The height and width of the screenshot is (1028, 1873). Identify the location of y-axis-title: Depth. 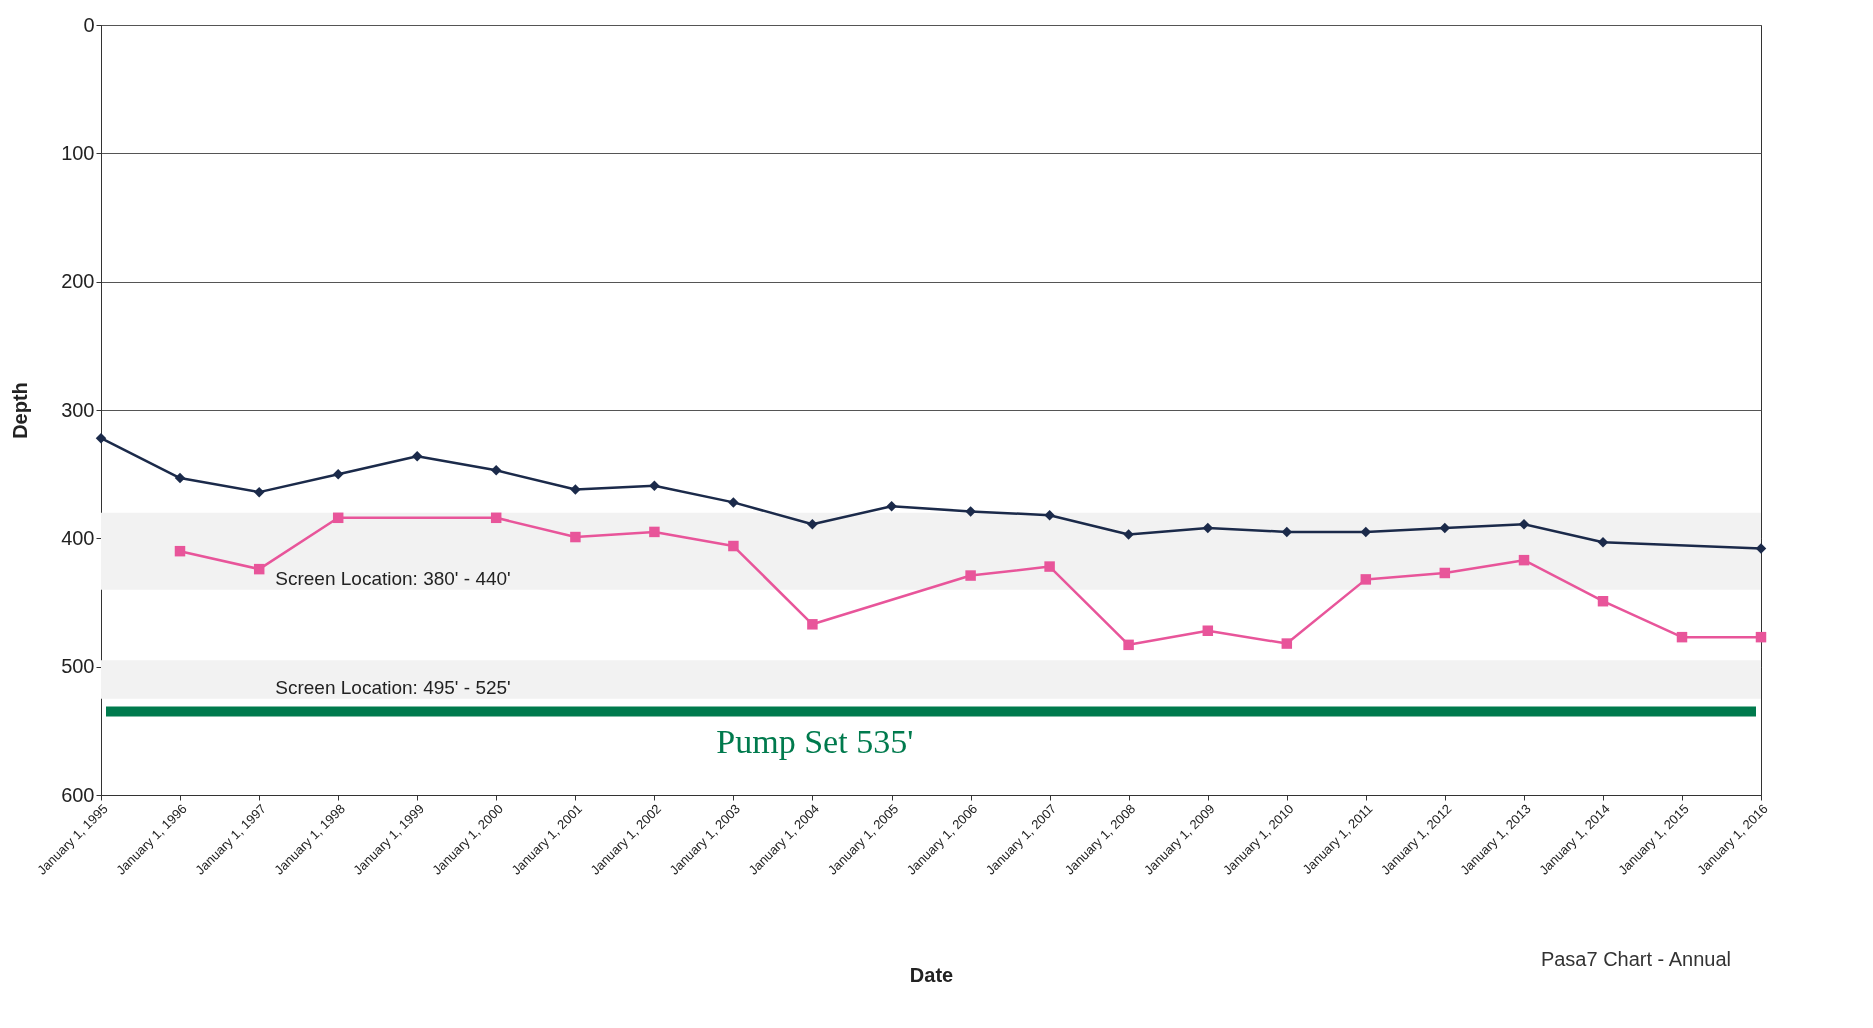
(20, 410).